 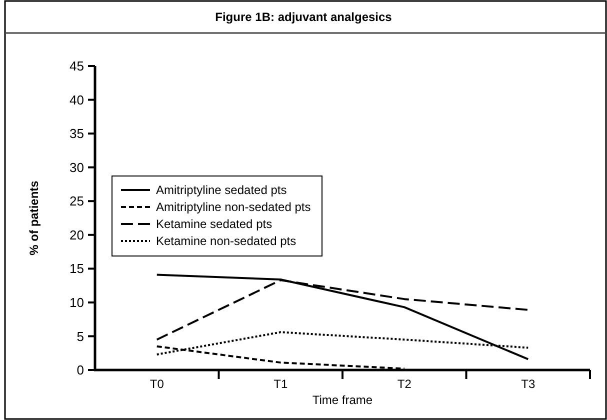 What do you see at coordinates (233, 207) in the screenshot?
I see `legend-label: Amitriptyline non-sedated pts` at bounding box center [233, 207].